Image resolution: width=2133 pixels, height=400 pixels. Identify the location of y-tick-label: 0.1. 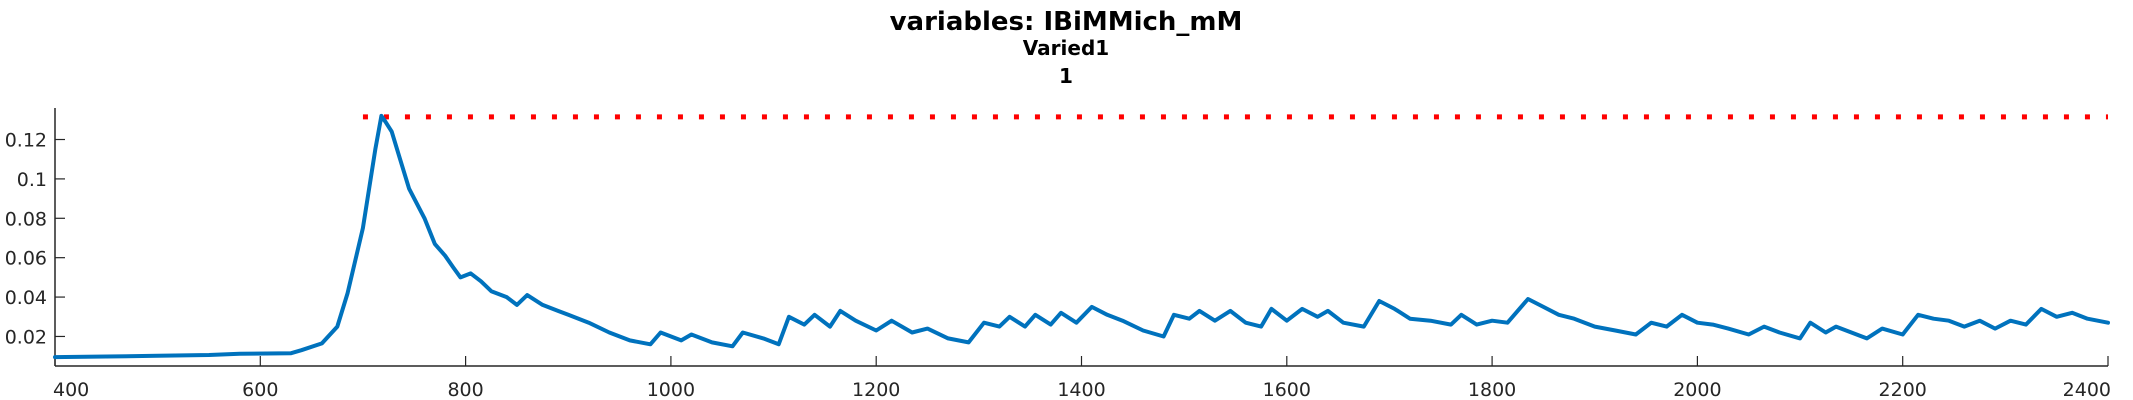
(32, 180).